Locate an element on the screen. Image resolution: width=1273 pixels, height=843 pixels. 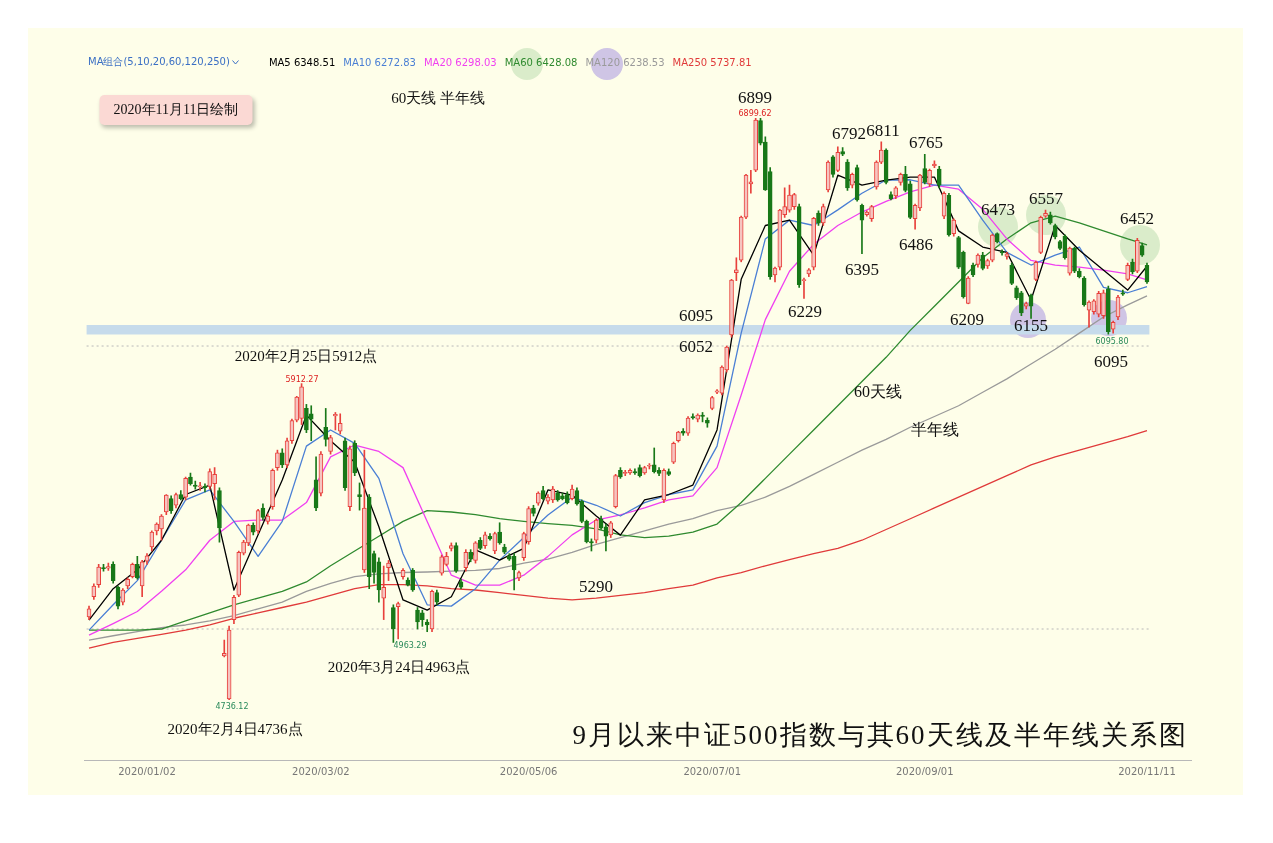
ref-line-label: 6052 is located at coordinates (696, 347).